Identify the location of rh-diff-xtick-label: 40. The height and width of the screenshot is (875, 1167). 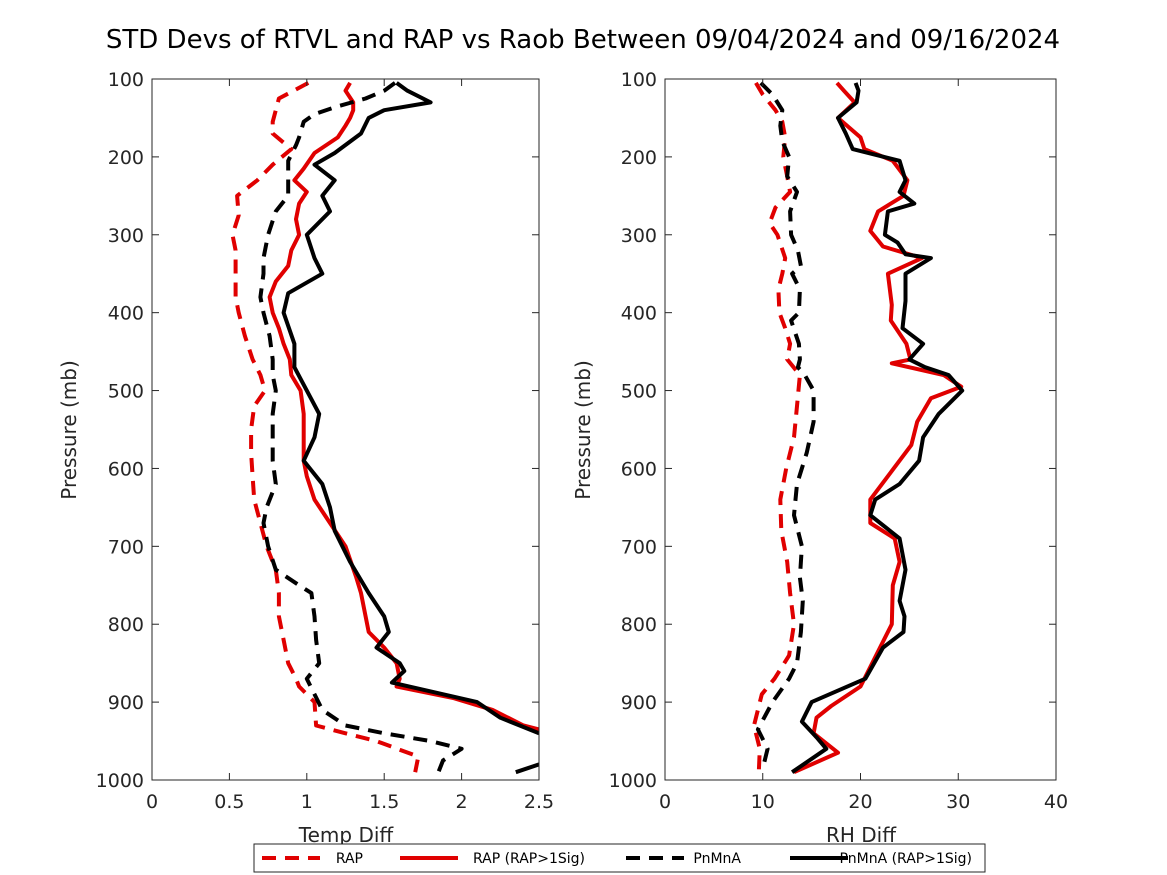
(1056, 802).